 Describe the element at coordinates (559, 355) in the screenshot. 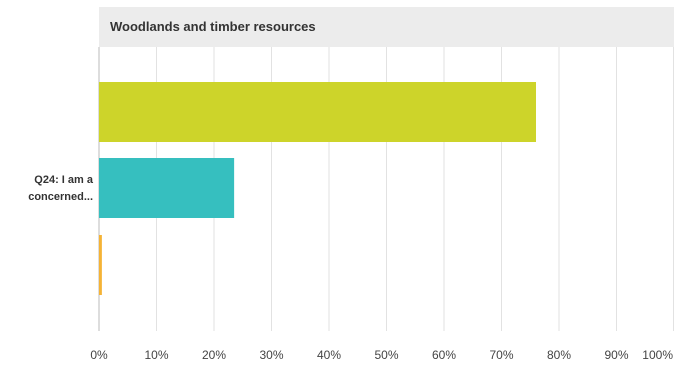

I see `x-tick-label: 80%` at that location.